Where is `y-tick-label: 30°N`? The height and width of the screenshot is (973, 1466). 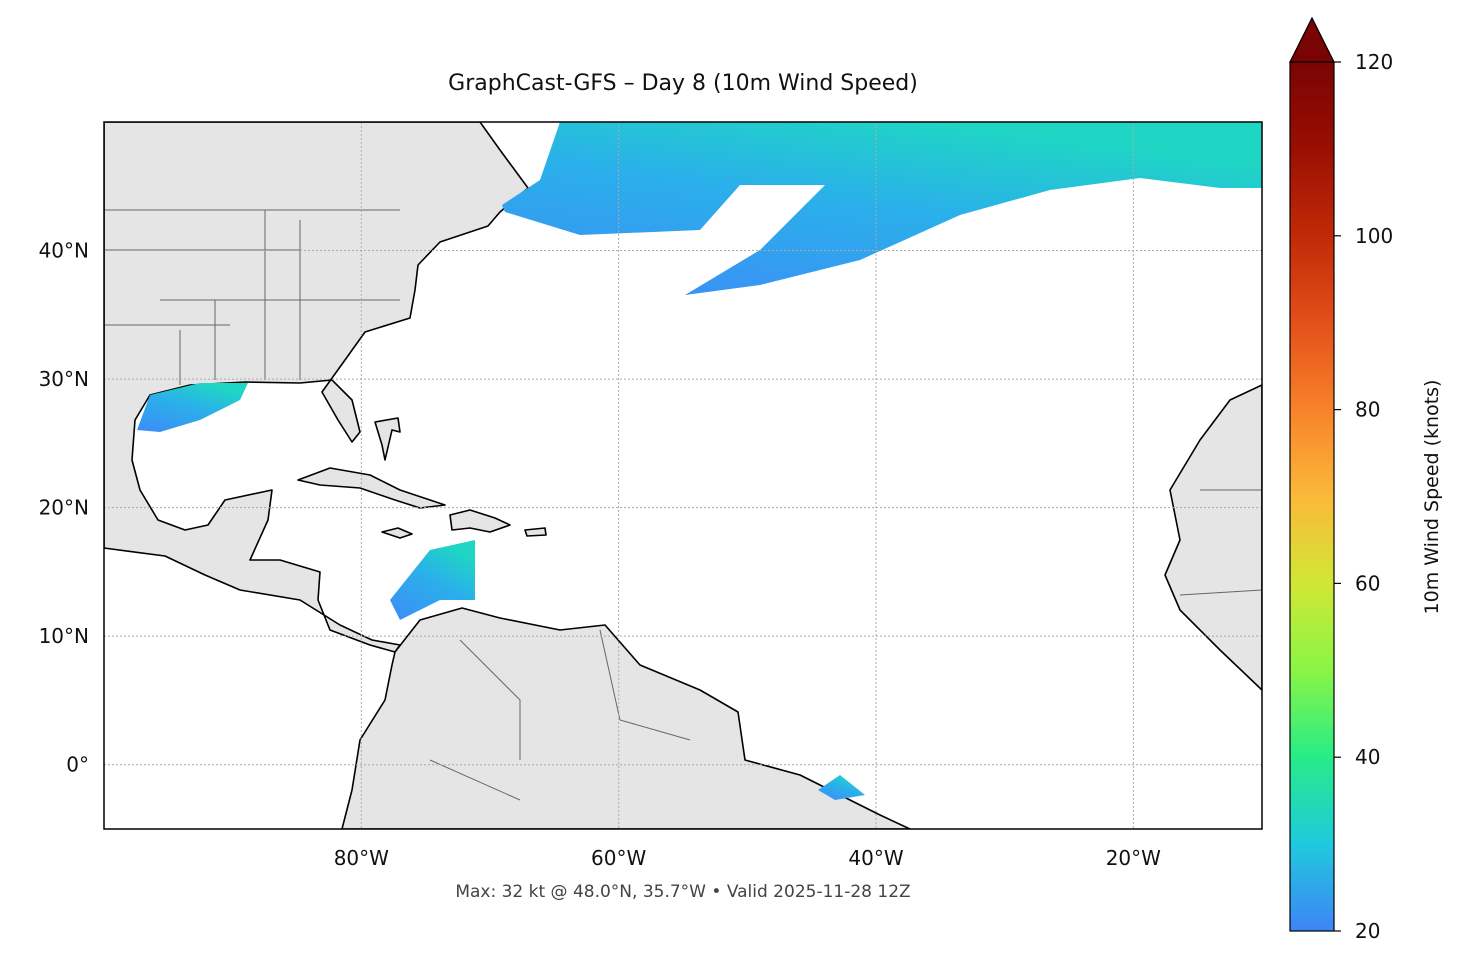
y-tick-label: 30°N is located at coordinates (64, 379).